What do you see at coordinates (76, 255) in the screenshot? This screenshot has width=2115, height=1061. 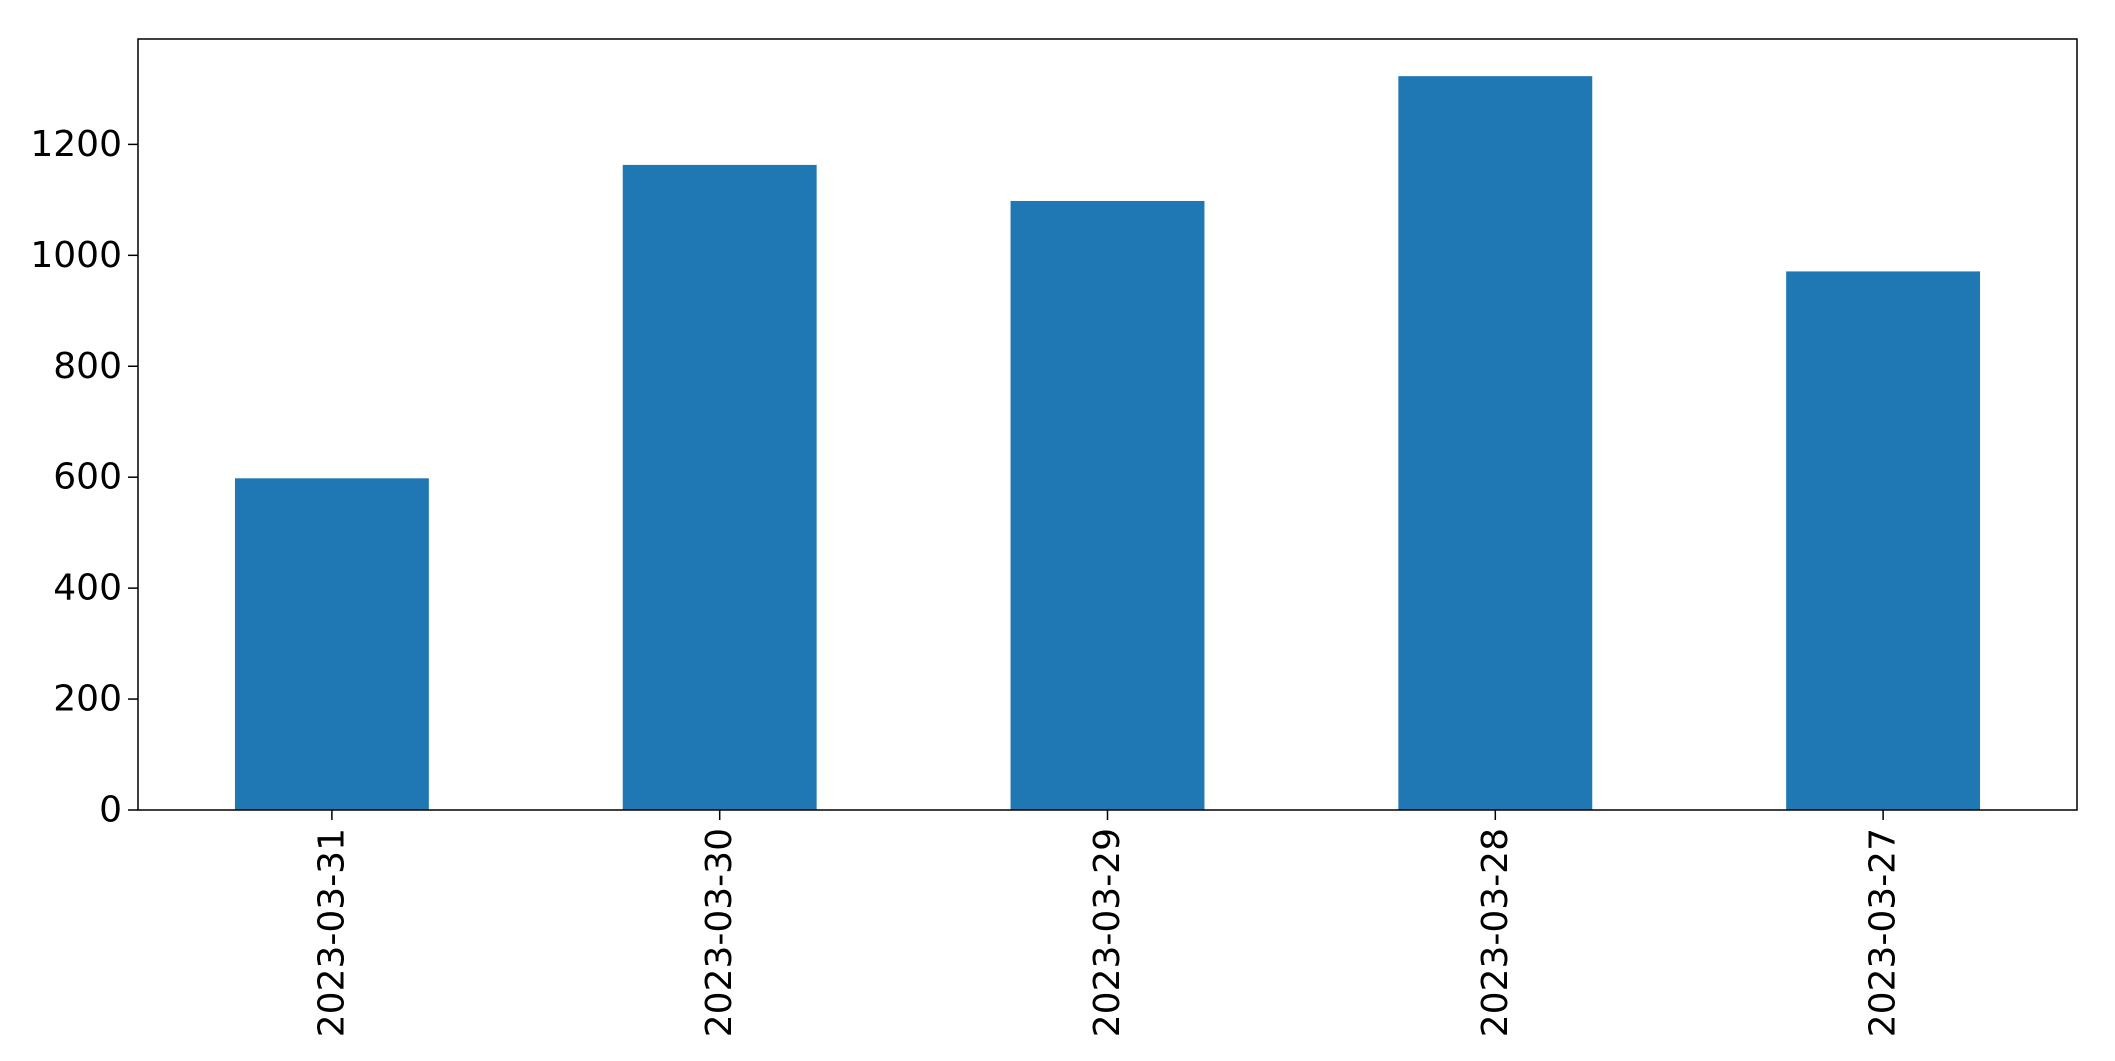 I see `y-tick-label-1000: 1000` at bounding box center [76, 255].